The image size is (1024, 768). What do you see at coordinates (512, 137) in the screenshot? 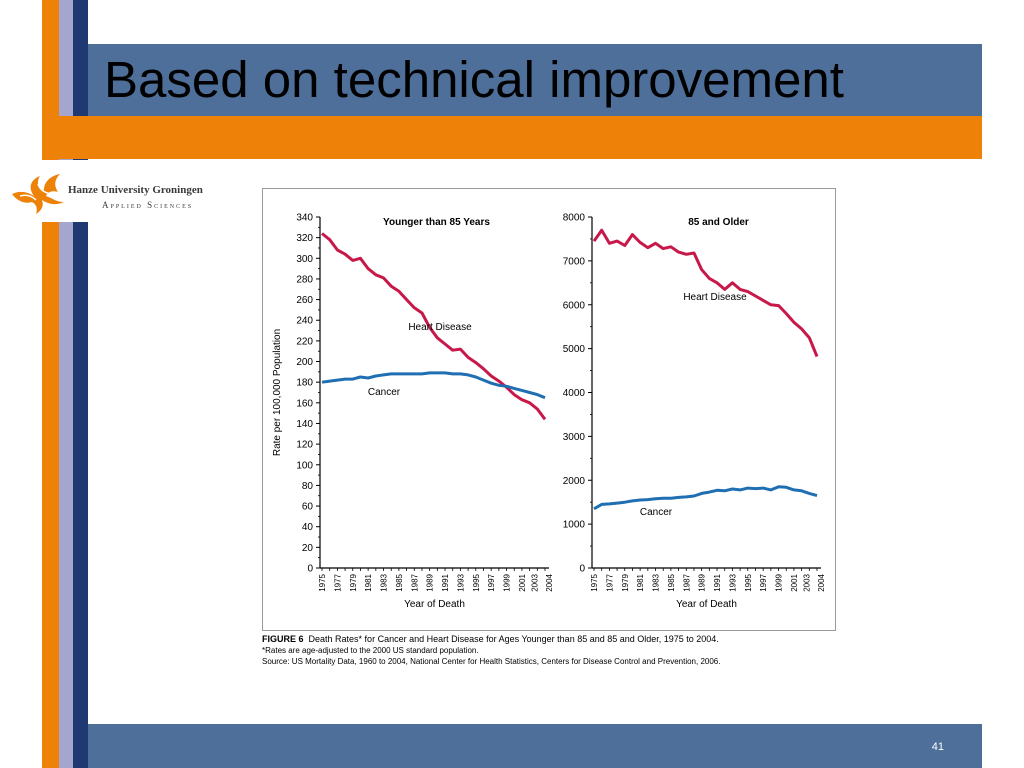
I see `orange-header-band` at bounding box center [512, 137].